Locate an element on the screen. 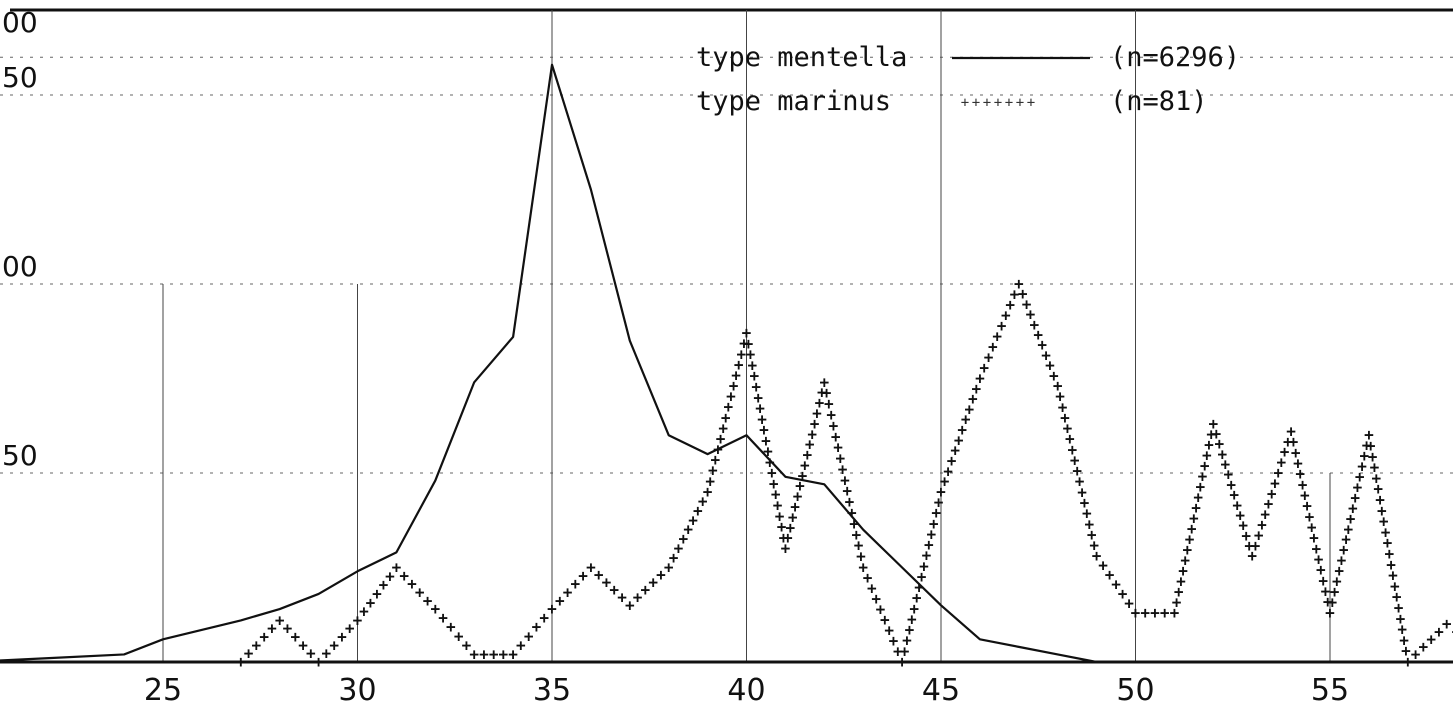  marinus-mark-15-5: + is located at coordinates (836, 436).